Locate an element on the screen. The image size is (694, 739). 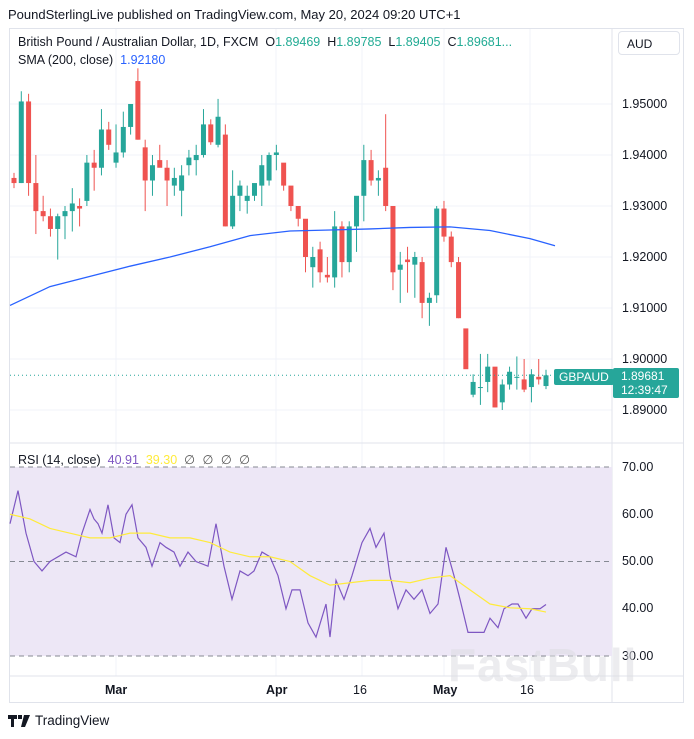
rsi-label: RSI (14, close) is located at coordinates (59, 460).